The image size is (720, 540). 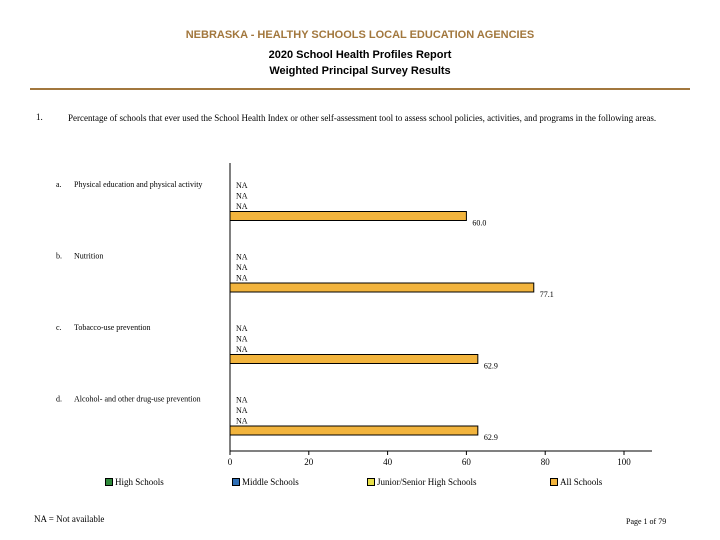 I want to click on x-tick-label: 60, so click(x=467, y=462).